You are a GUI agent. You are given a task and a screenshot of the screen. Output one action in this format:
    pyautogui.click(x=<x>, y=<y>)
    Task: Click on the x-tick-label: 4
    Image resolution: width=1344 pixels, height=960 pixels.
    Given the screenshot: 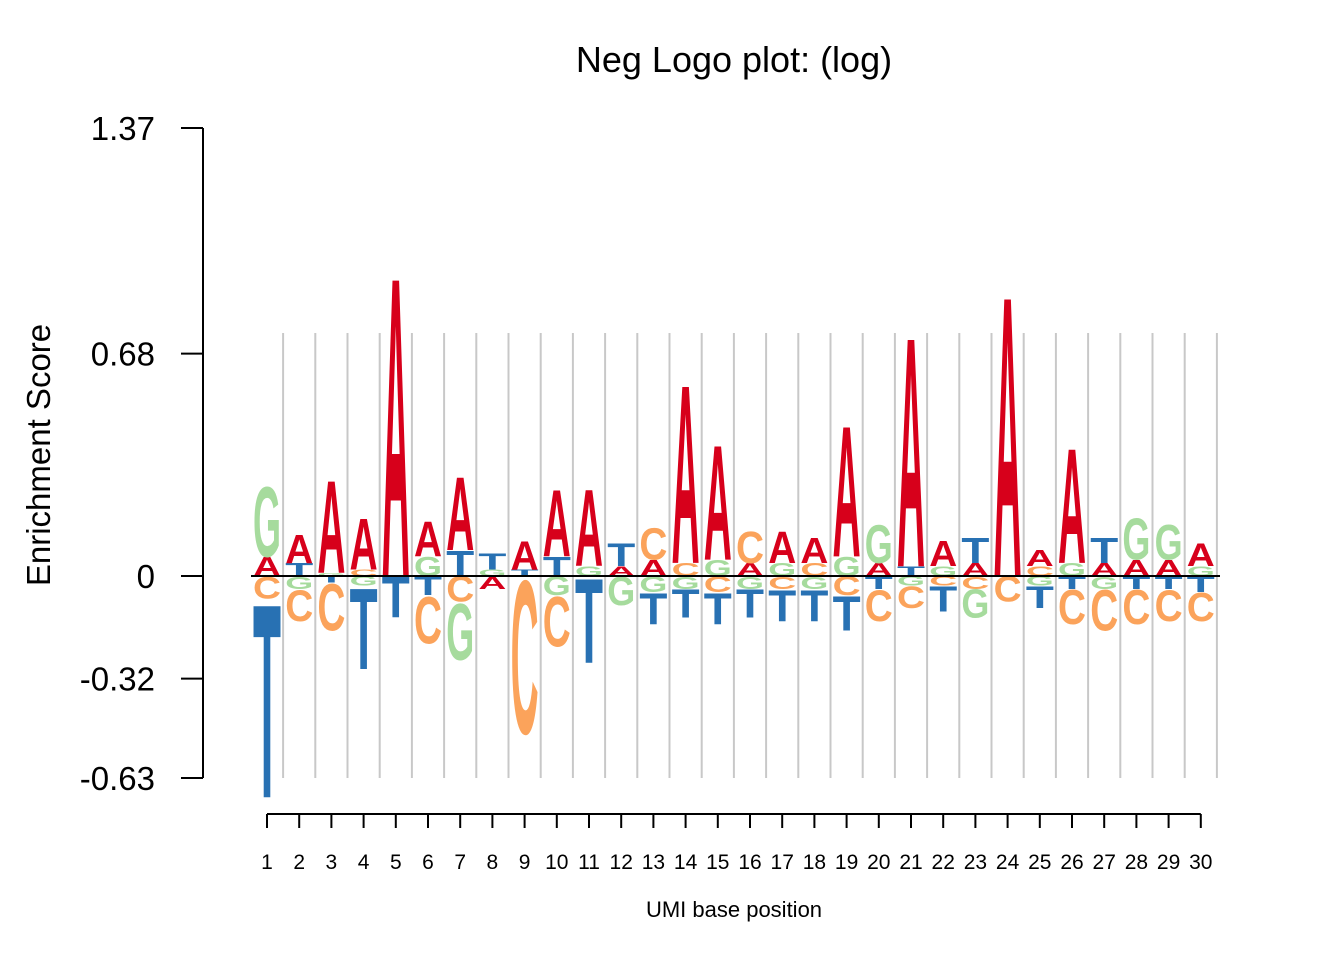 What is the action you would take?
    pyautogui.click(x=364, y=862)
    